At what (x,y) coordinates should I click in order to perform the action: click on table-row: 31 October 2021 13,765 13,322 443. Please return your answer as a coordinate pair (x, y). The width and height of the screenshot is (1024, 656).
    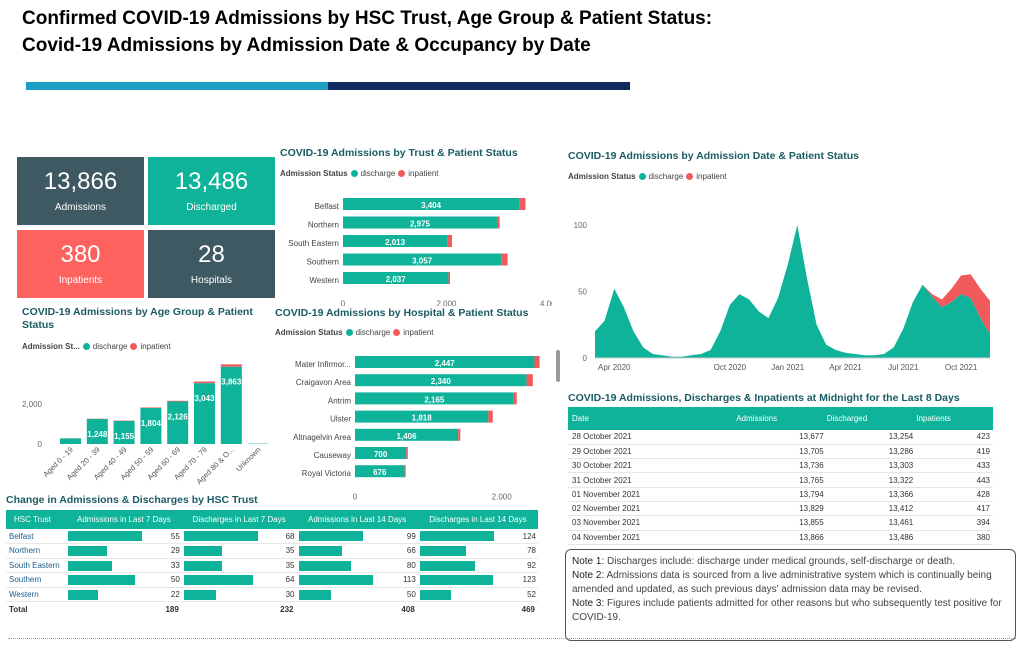
    Looking at the image, I should click on (780, 480).